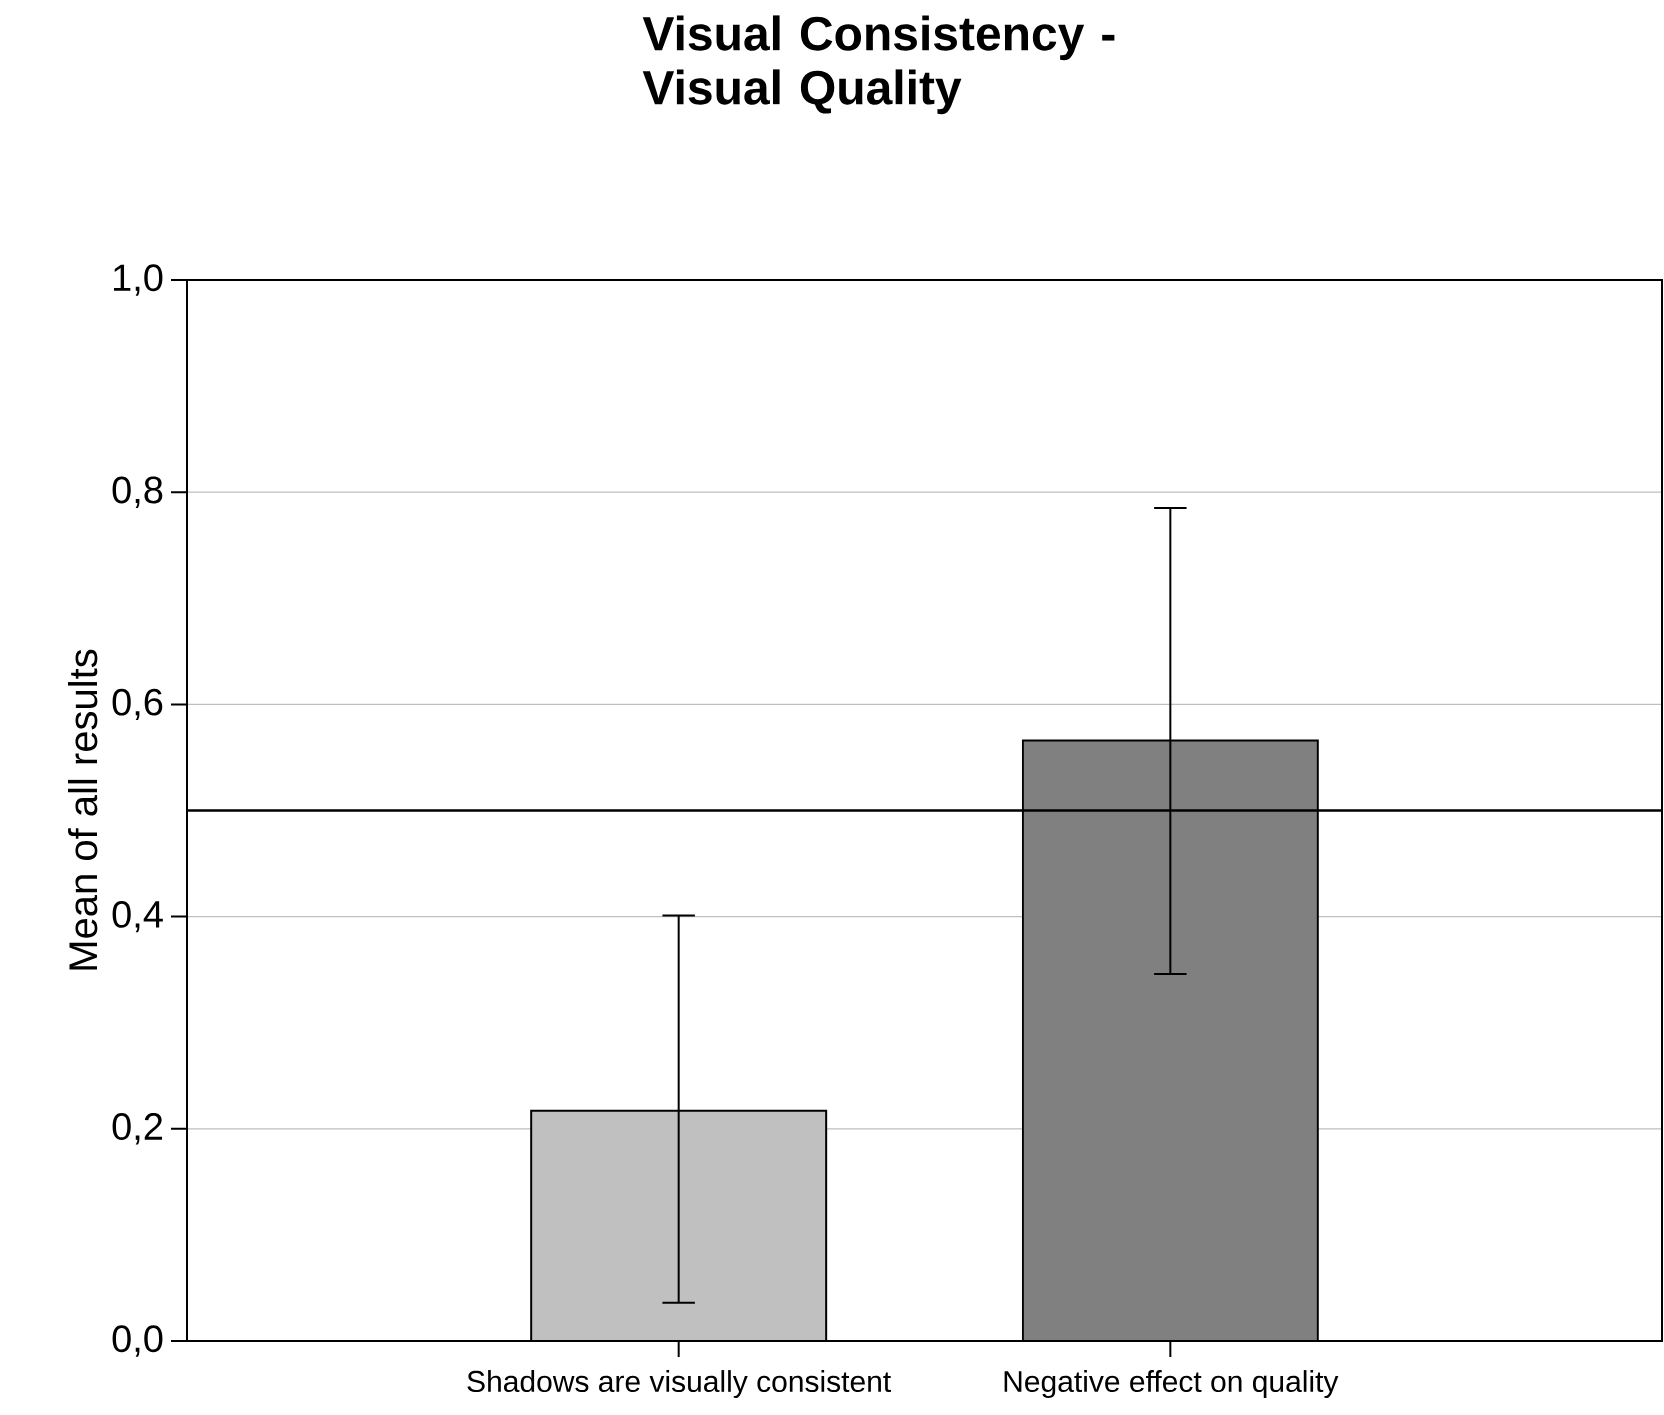  I want to click on y-axis-title: Mean of all results, so click(83, 809).